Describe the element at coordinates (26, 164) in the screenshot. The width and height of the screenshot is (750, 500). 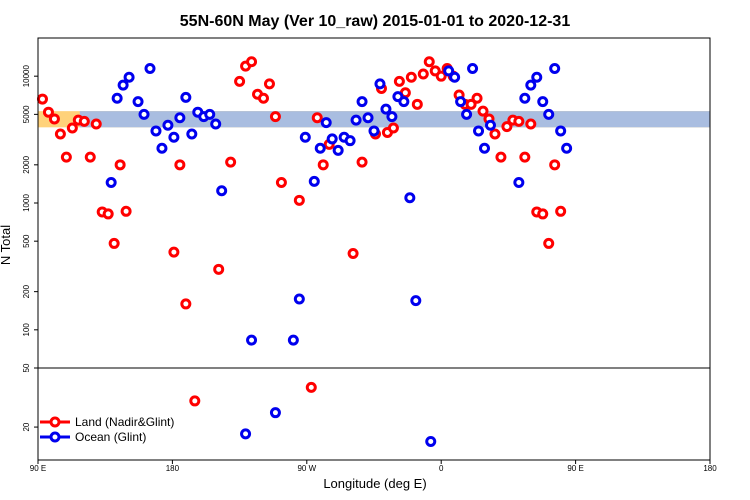
I see `y-tick-label: 2000` at that location.